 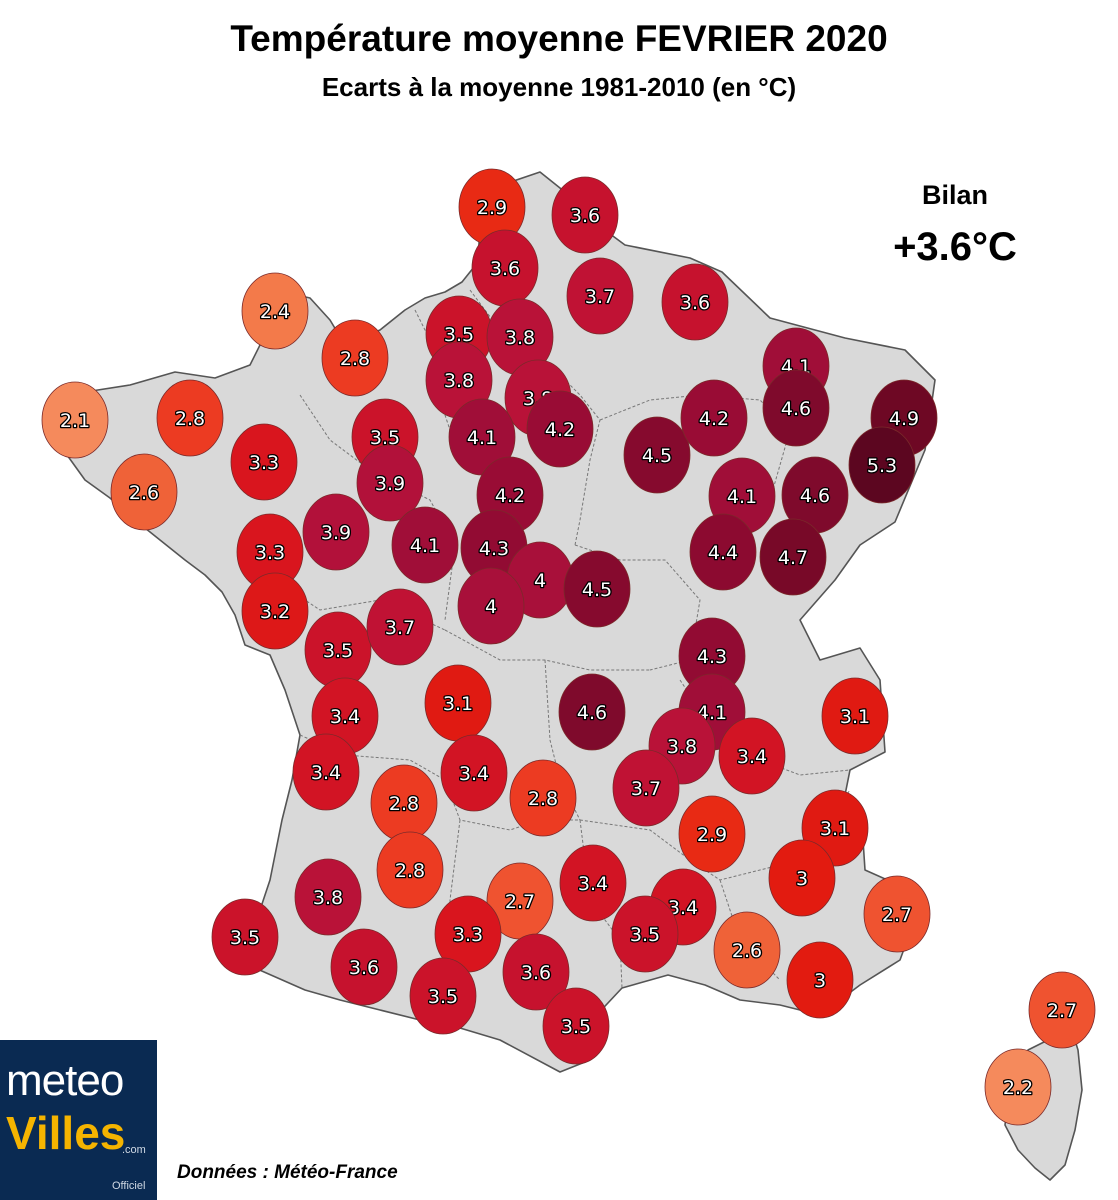 I want to click on station-marker-maine-et-loire: 3.9, so click(x=336, y=532).